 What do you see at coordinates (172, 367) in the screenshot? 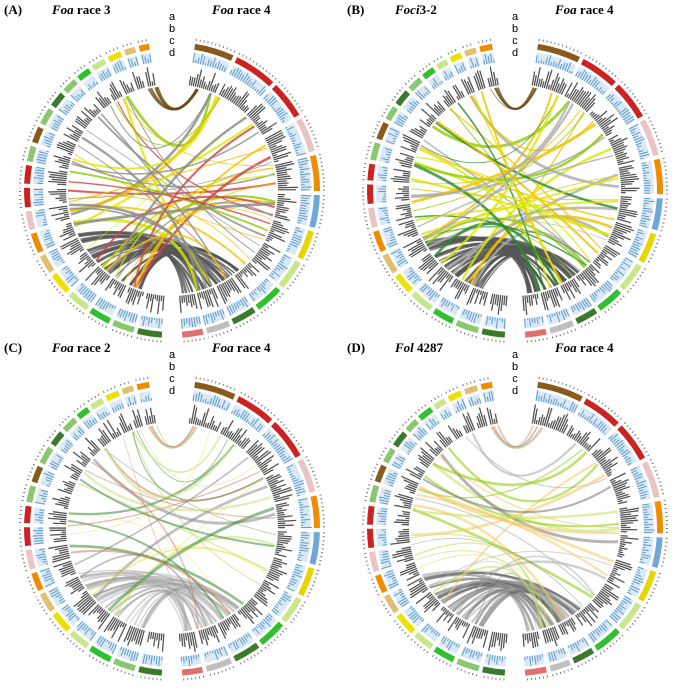
I see `track-letter: b` at bounding box center [172, 367].